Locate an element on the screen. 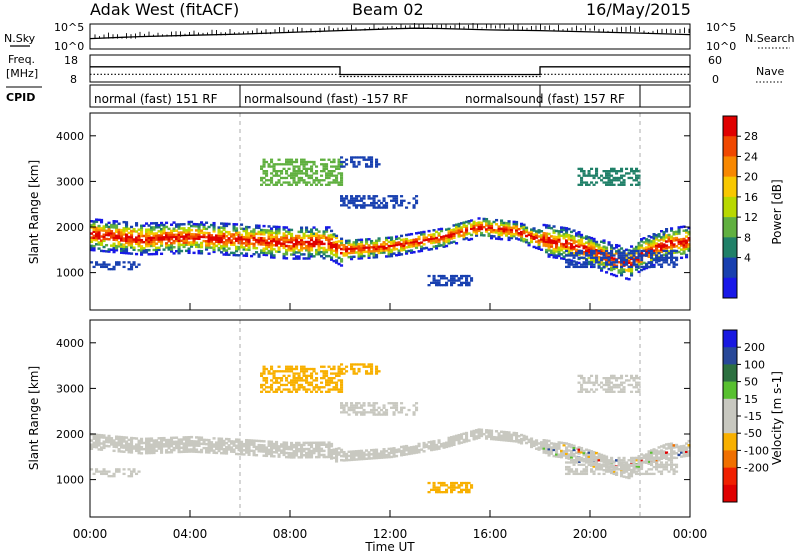 The width and height of the screenshot is (800, 558). cpid-segment-label: normalsound (fast) 157 RF is located at coordinates (545, 99).